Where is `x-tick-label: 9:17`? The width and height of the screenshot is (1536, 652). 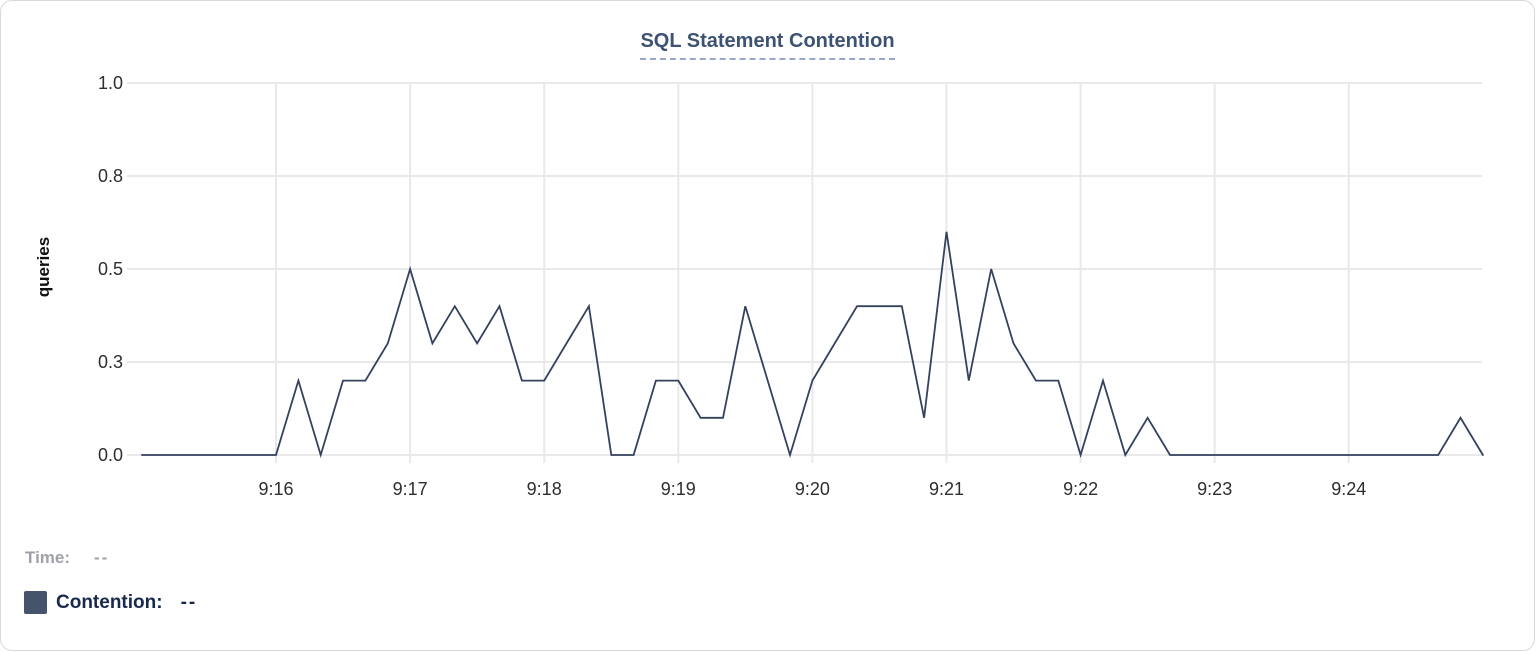
x-tick-label: 9:17 is located at coordinates (410, 489).